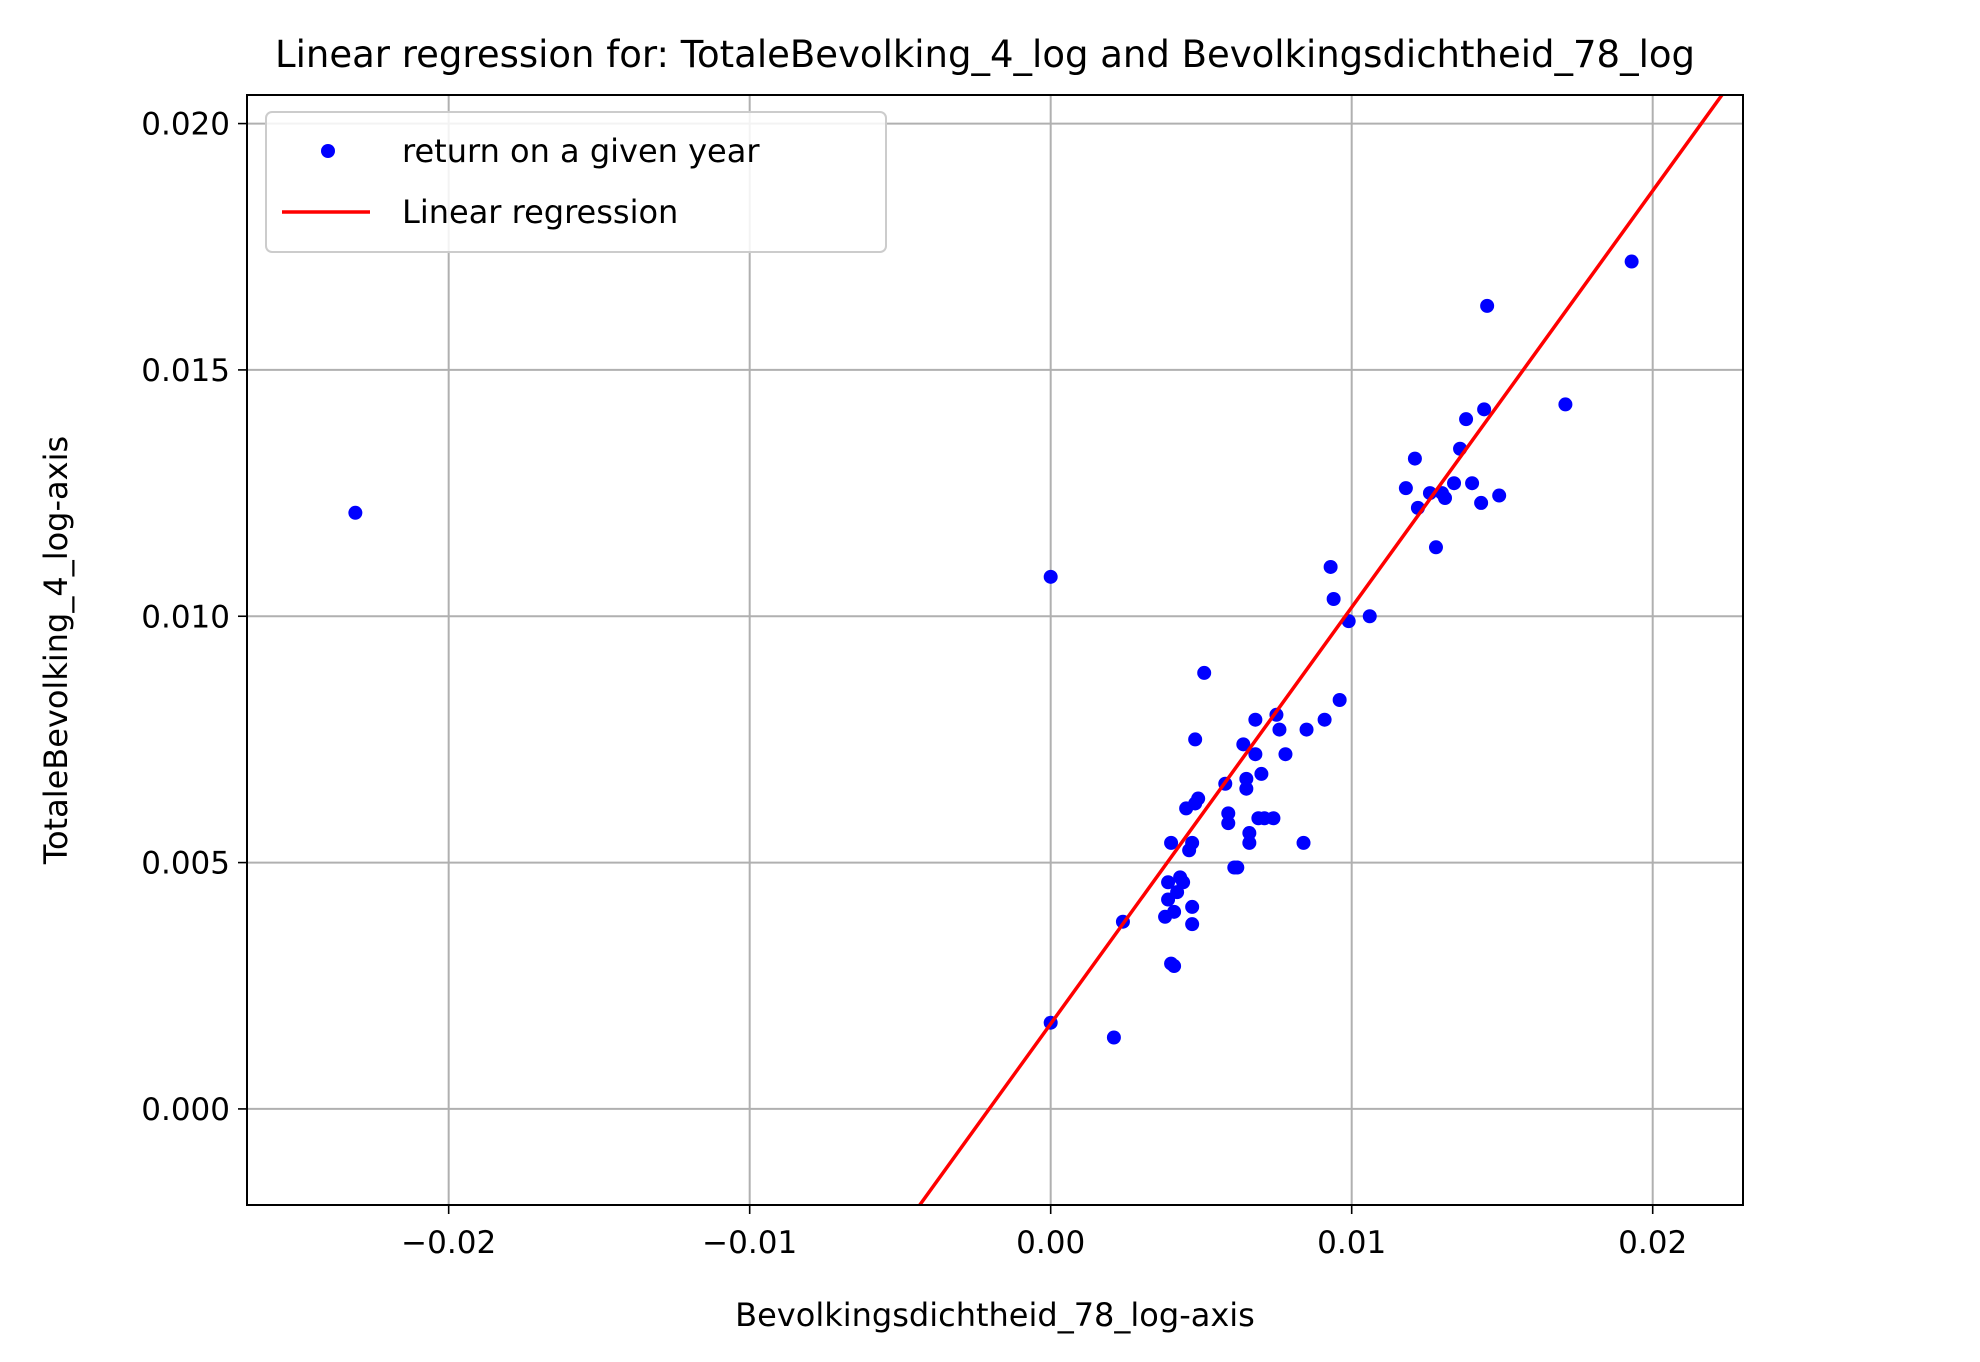 This screenshot has width=1980, height=1362. What do you see at coordinates (185, 371) in the screenshot?
I see `y-tick-label: 0.015` at bounding box center [185, 371].